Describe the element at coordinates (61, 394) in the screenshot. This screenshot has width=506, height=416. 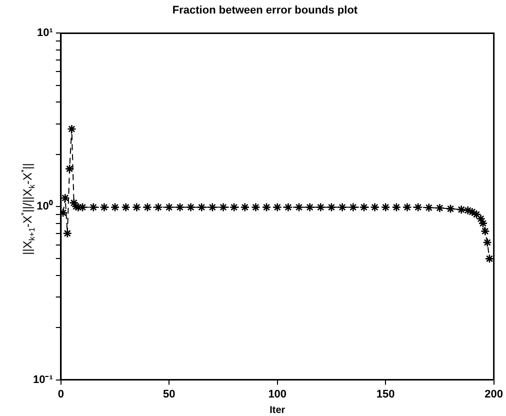
I see `x-tick-label: 0` at that location.